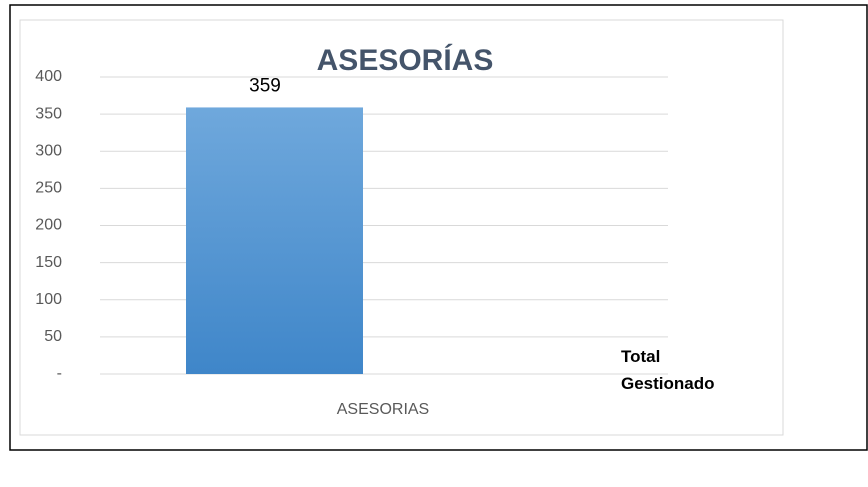 The image size is (868, 487). Describe the element at coordinates (48, 299) in the screenshot. I see `y-tick-label: 100` at that location.